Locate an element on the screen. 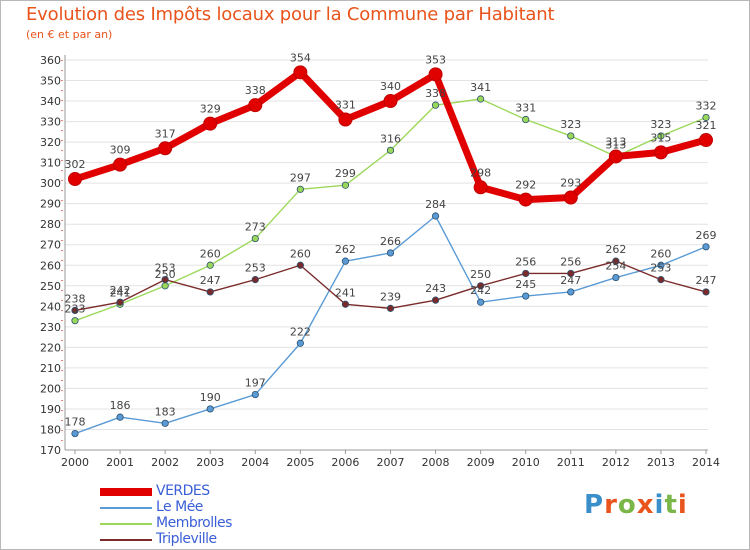 This screenshot has width=750, height=550. x-tick-label: 2008 is located at coordinates (436, 462).